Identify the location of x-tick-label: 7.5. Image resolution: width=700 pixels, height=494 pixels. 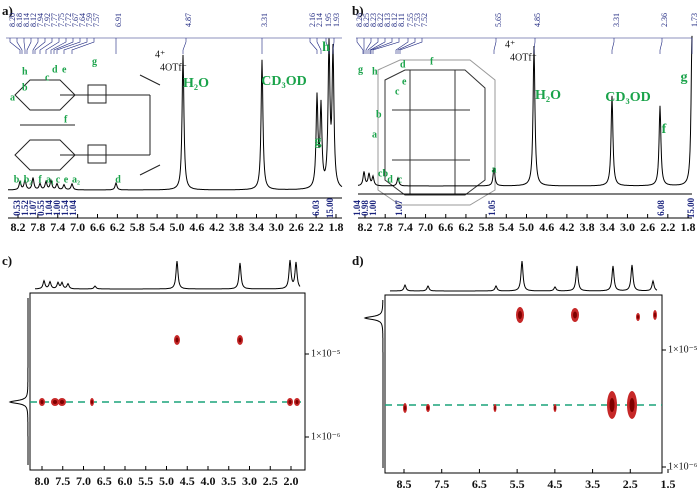
(62, 481).